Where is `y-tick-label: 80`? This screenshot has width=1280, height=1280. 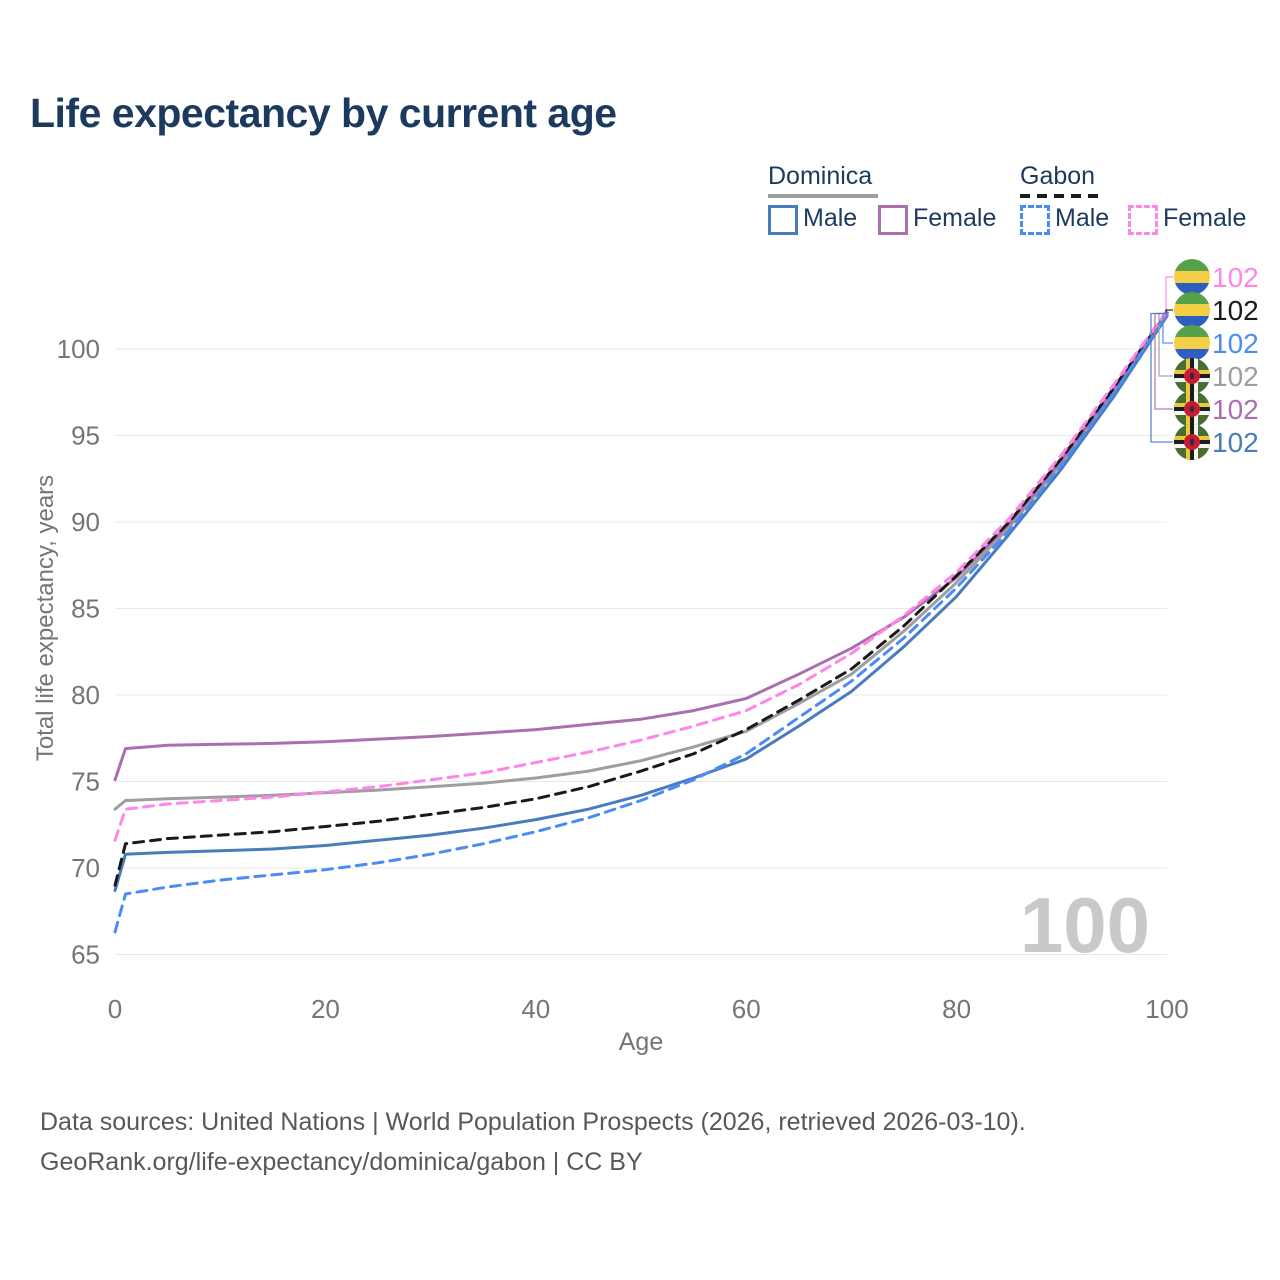
y-tick-label: 80 is located at coordinates (85, 695).